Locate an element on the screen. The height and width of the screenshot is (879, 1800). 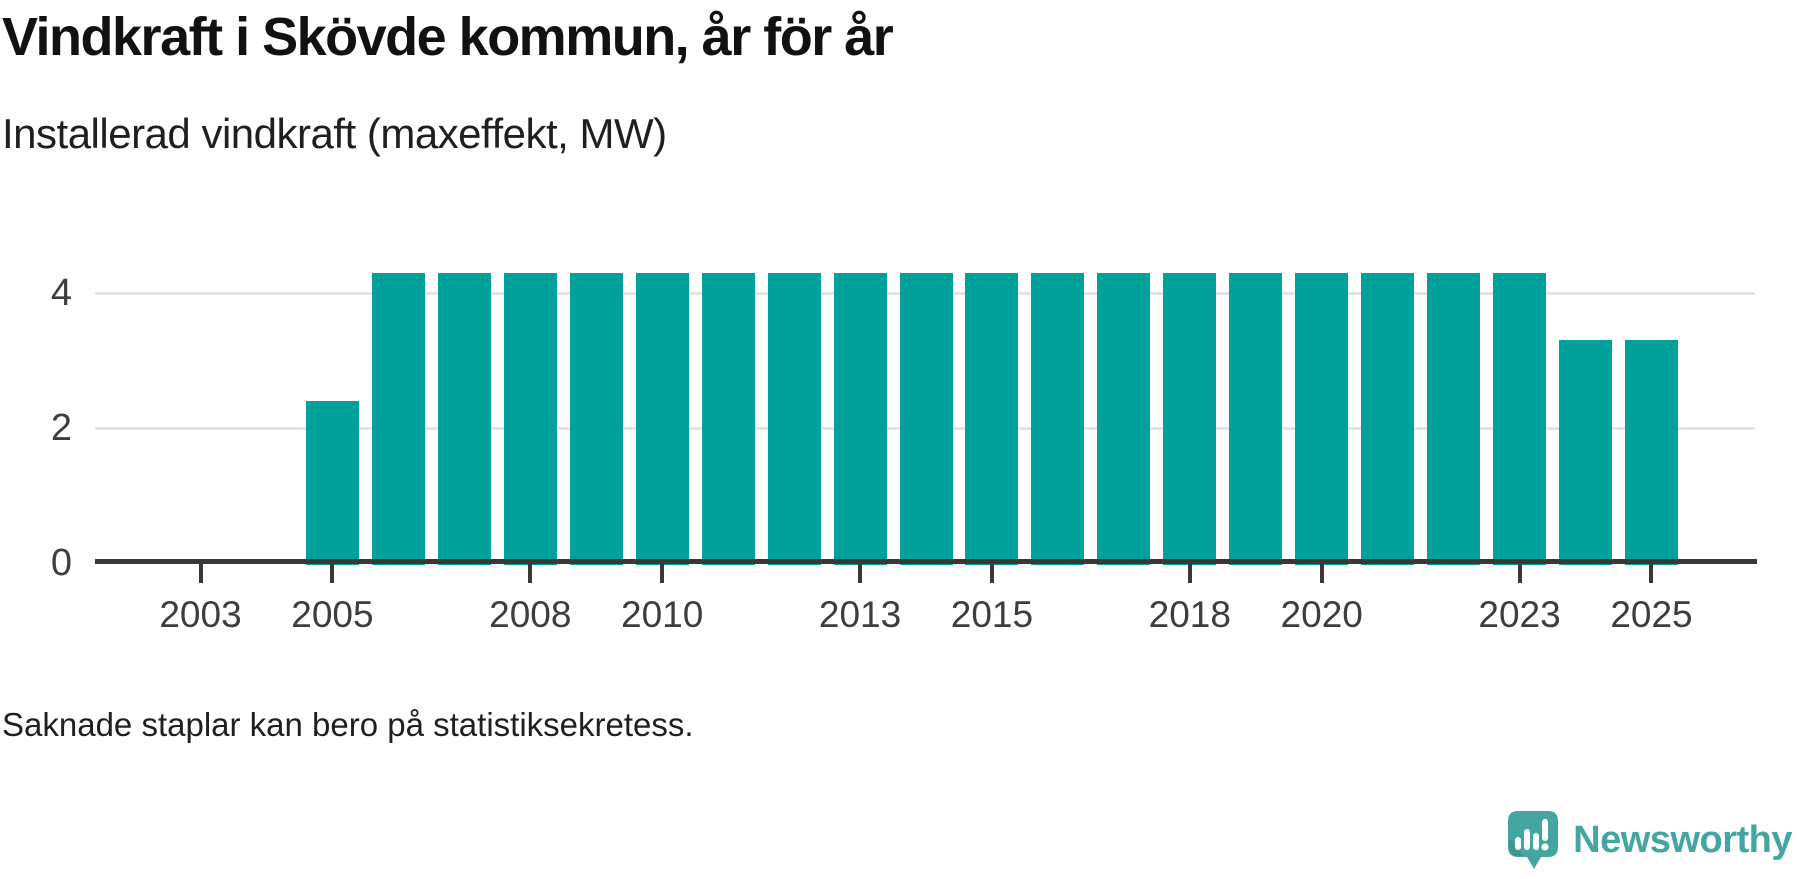
bar-2012 is located at coordinates (794, 419).